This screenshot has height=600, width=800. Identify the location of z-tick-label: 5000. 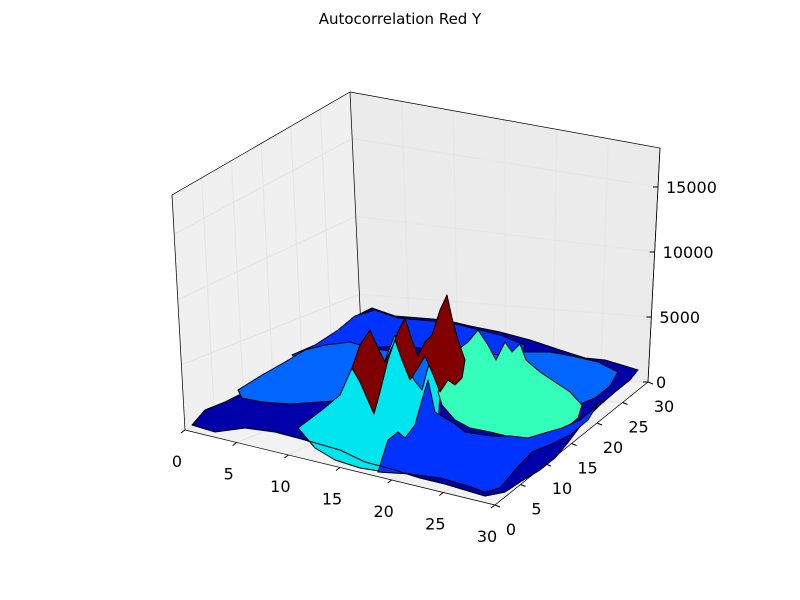
(679, 317).